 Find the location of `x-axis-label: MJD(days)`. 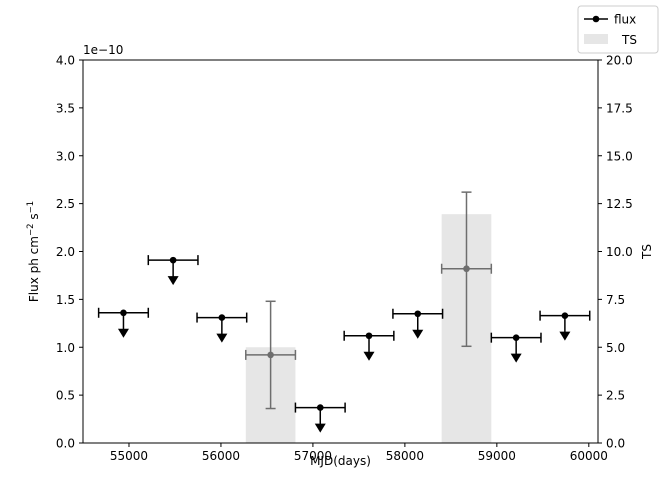

x-axis-label: MJD(days) is located at coordinates (340, 461).